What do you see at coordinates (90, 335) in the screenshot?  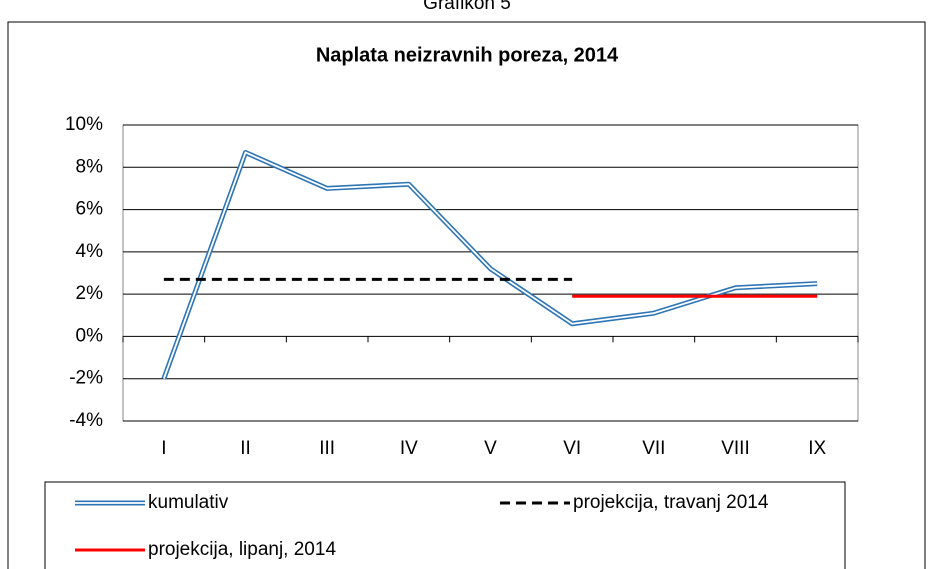 I see `y-tick-label: 0%` at bounding box center [90, 335].